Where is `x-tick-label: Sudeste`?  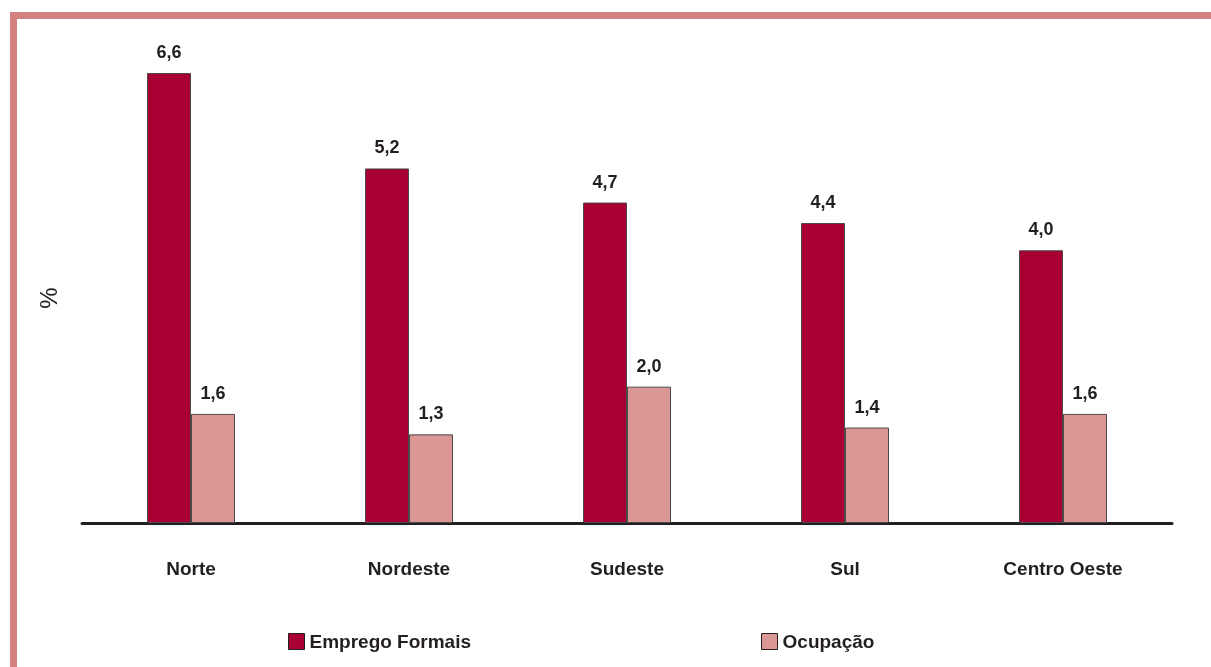
x-tick-label: Sudeste is located at coordinates (627, 568).